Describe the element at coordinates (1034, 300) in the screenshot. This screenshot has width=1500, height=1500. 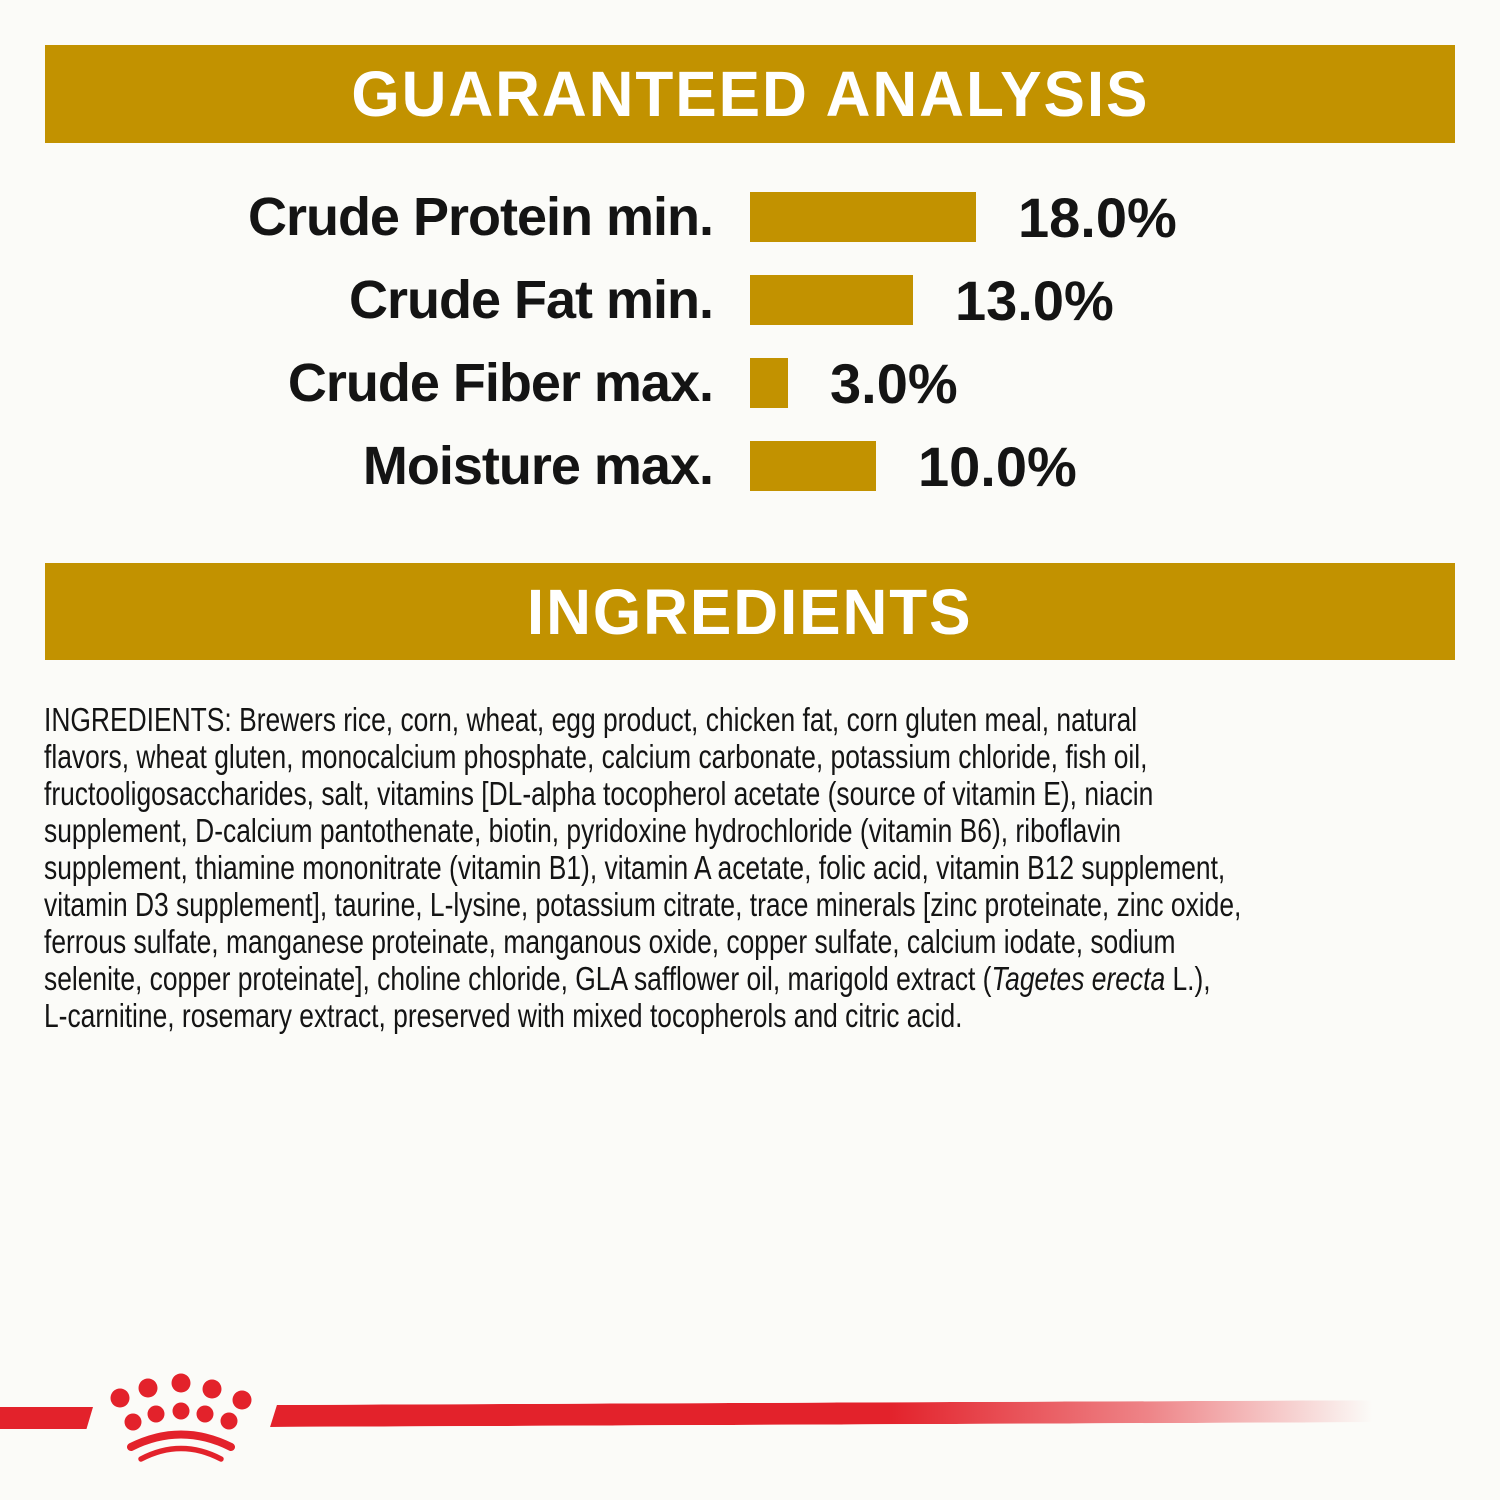
I see `analysis-value: 13.0%` at that location.